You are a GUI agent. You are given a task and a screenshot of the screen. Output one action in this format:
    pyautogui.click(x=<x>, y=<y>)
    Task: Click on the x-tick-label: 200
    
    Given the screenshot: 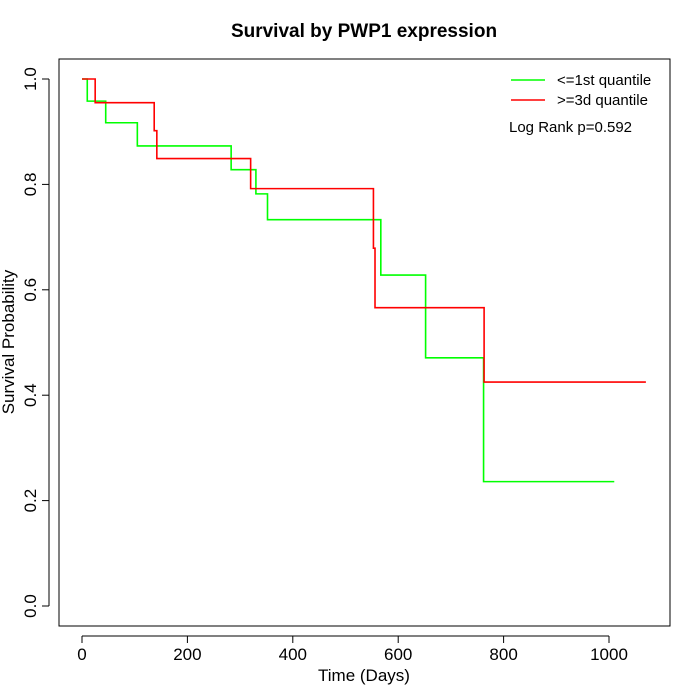 What is the action you would take?
    pyautogui.click(x=187, y=654)
    